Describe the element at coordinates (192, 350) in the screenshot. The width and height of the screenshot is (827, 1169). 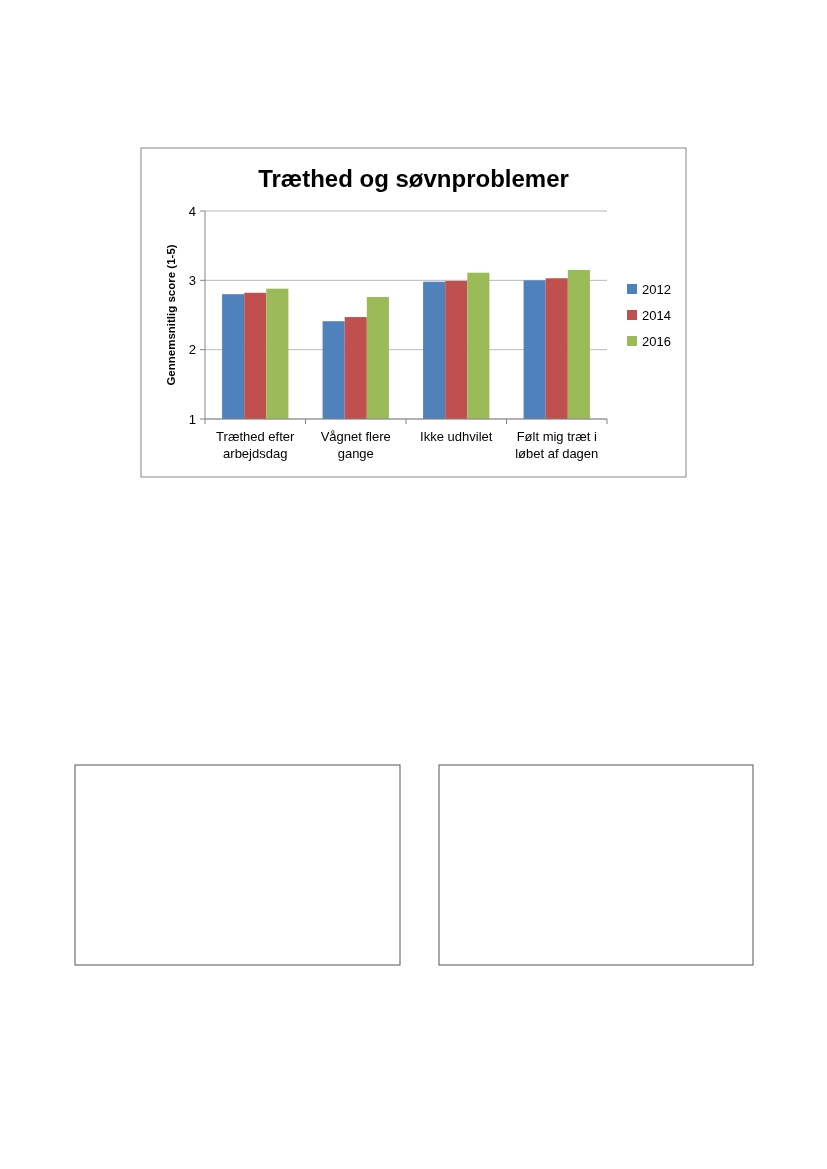
I see `y-tick-label: 2` at that location.